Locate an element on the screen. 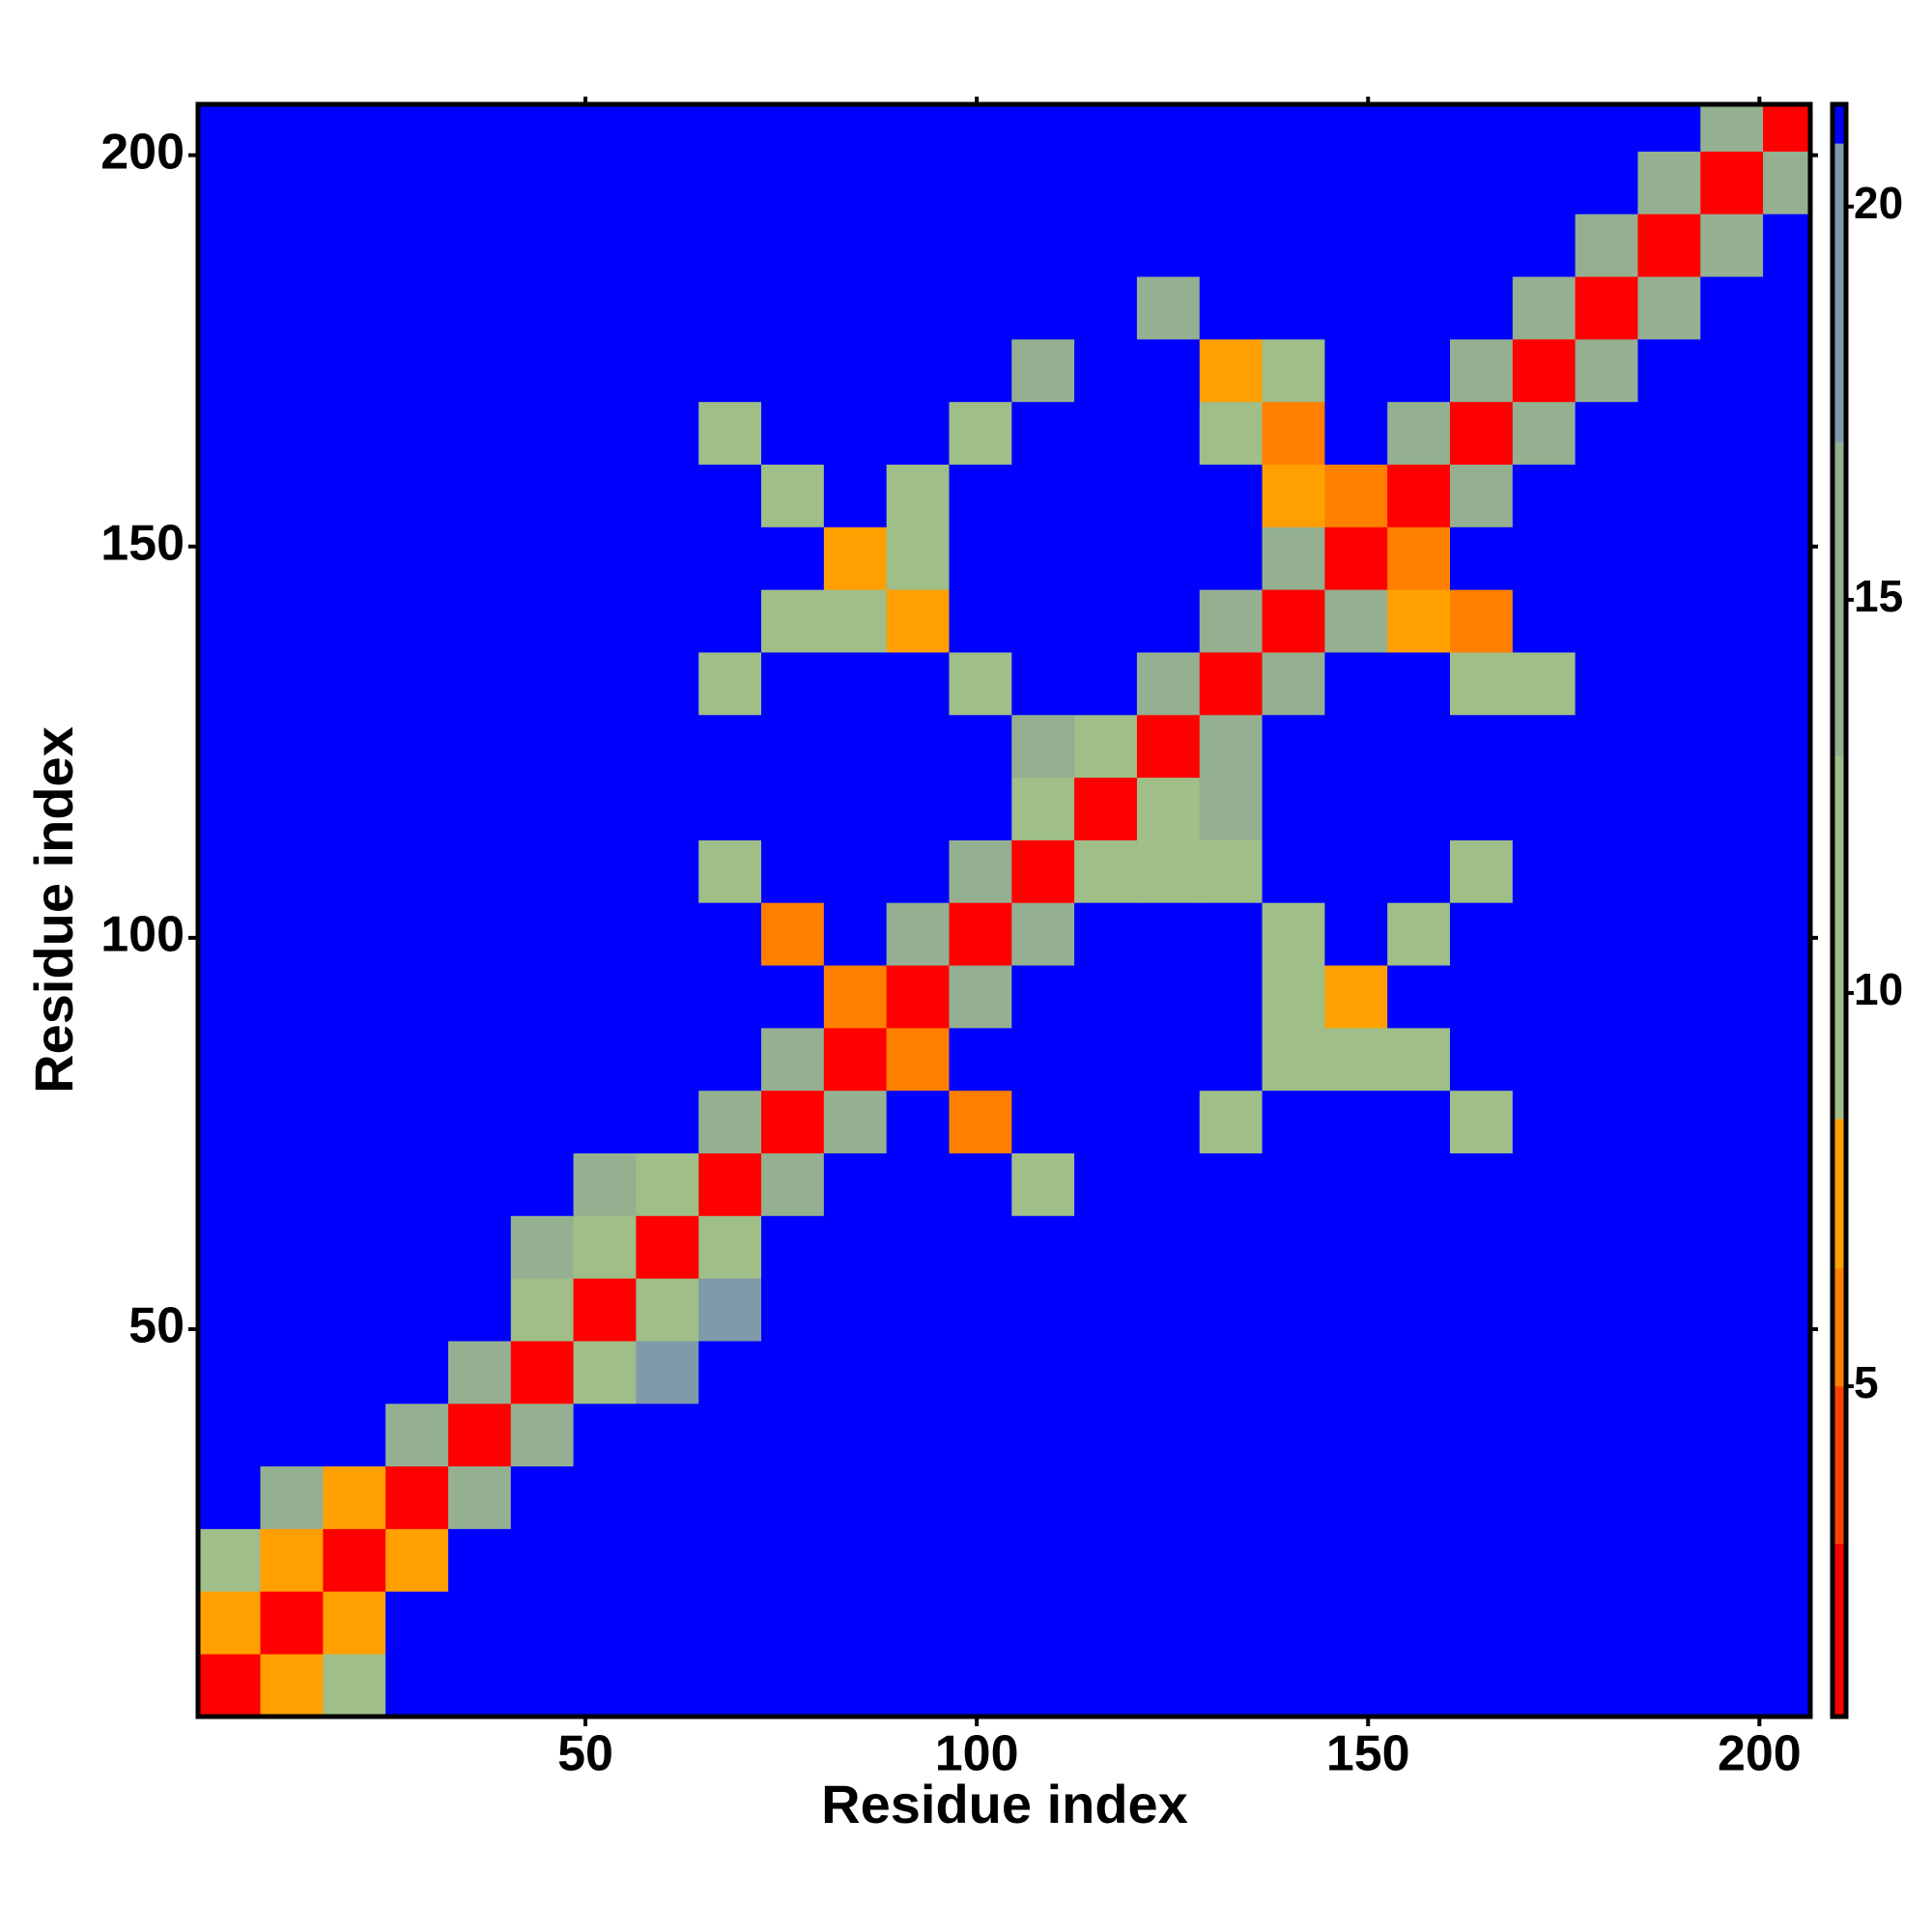  x-tick-label: 200 is located at coordinates (1760, 1754).